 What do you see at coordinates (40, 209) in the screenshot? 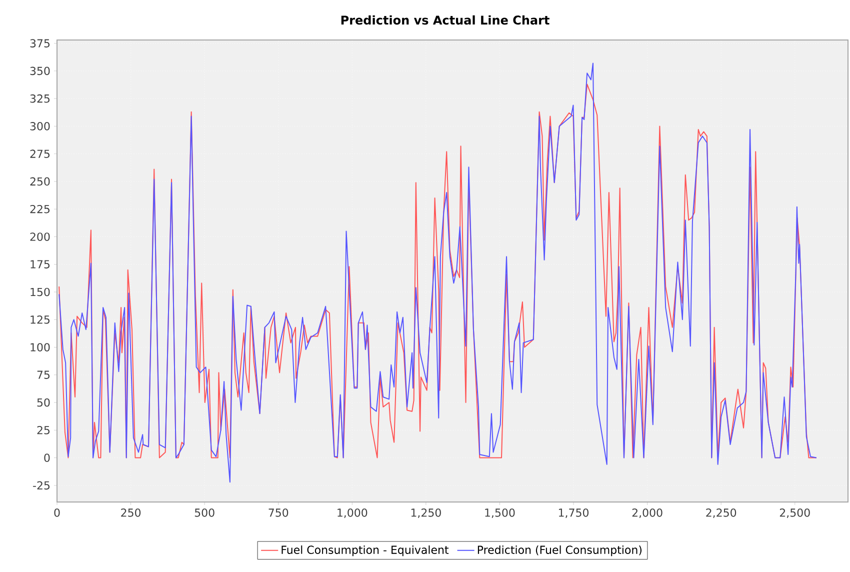
I see `y-tick-label: 225` at bounding box center [40, 209].